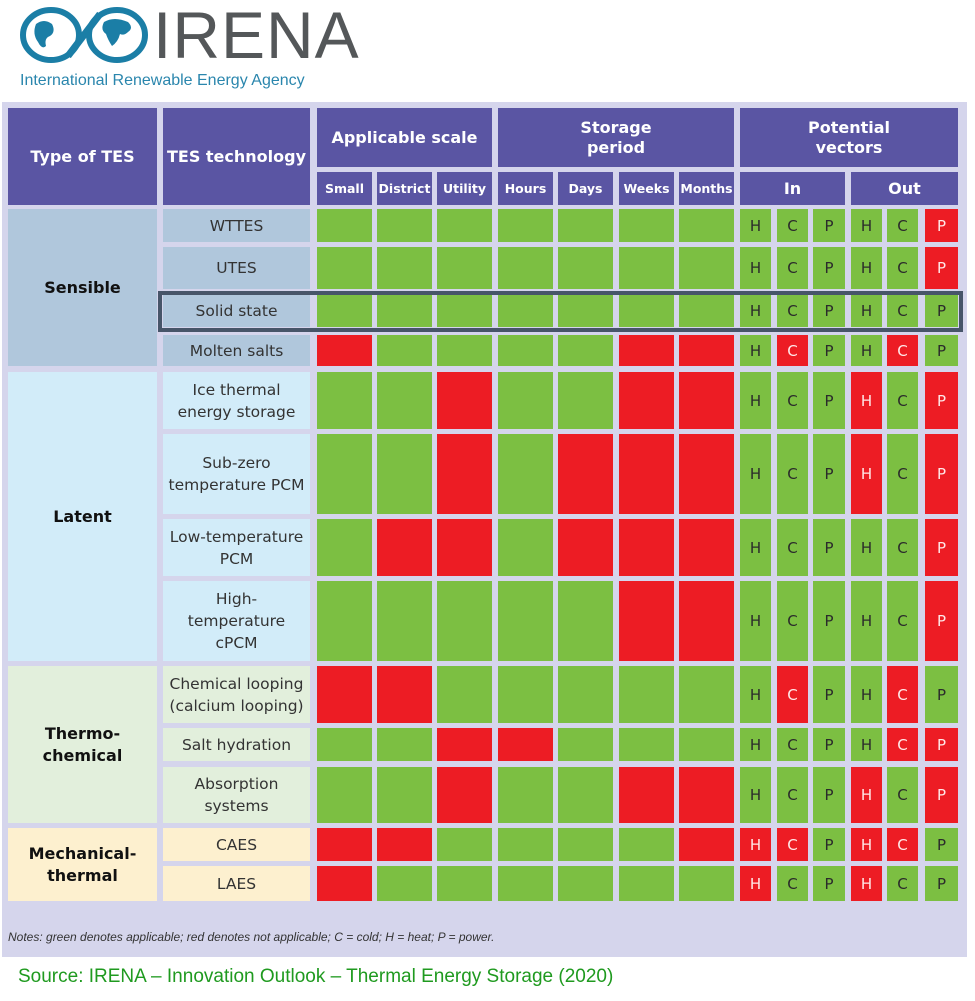 This screenshot has width=975, height=1001. What do you see at coordinates (585, 188) in the screenshot?
I see `subheader-period-1: Days` at bounding box center [585, 188].